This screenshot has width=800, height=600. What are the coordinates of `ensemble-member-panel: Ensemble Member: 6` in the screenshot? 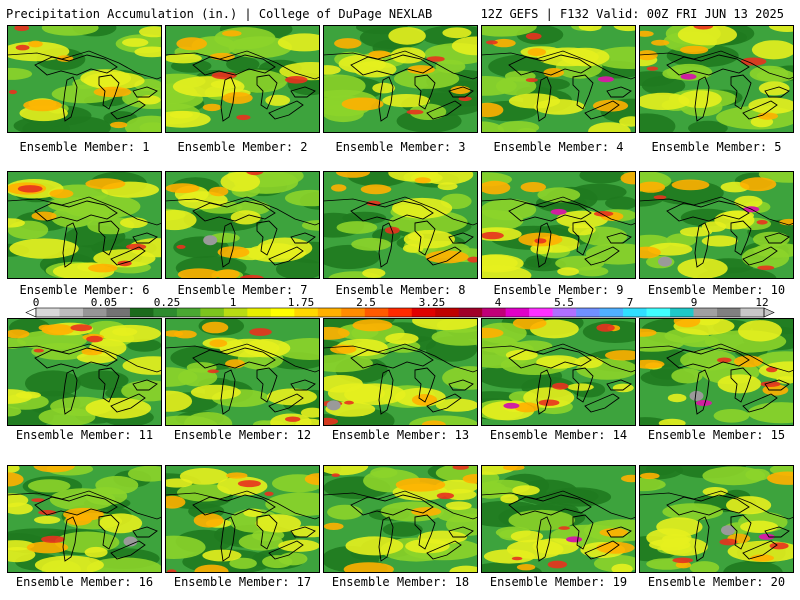 It's located at (84, 234).